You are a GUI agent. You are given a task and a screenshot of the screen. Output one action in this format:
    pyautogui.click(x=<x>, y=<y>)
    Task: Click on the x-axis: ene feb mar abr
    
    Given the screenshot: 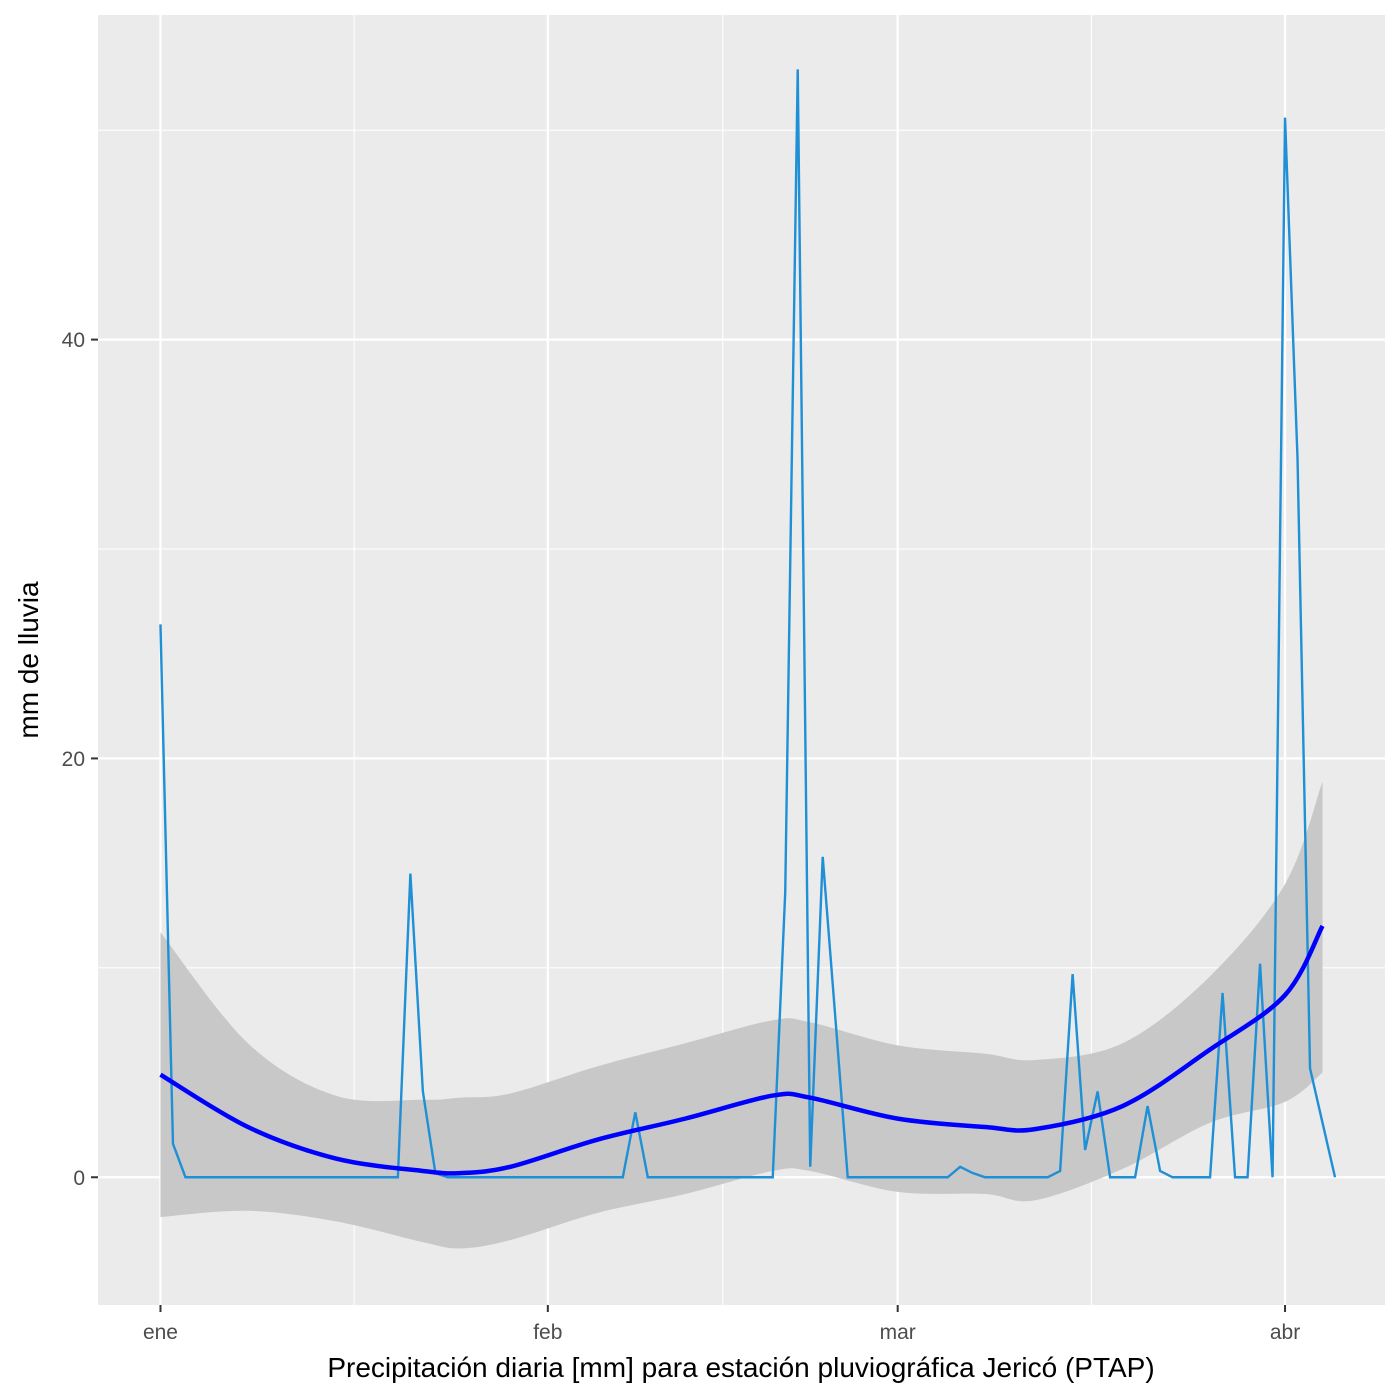 What is the action you would take?
    pyautogui.click(x=721, y=1324)
    